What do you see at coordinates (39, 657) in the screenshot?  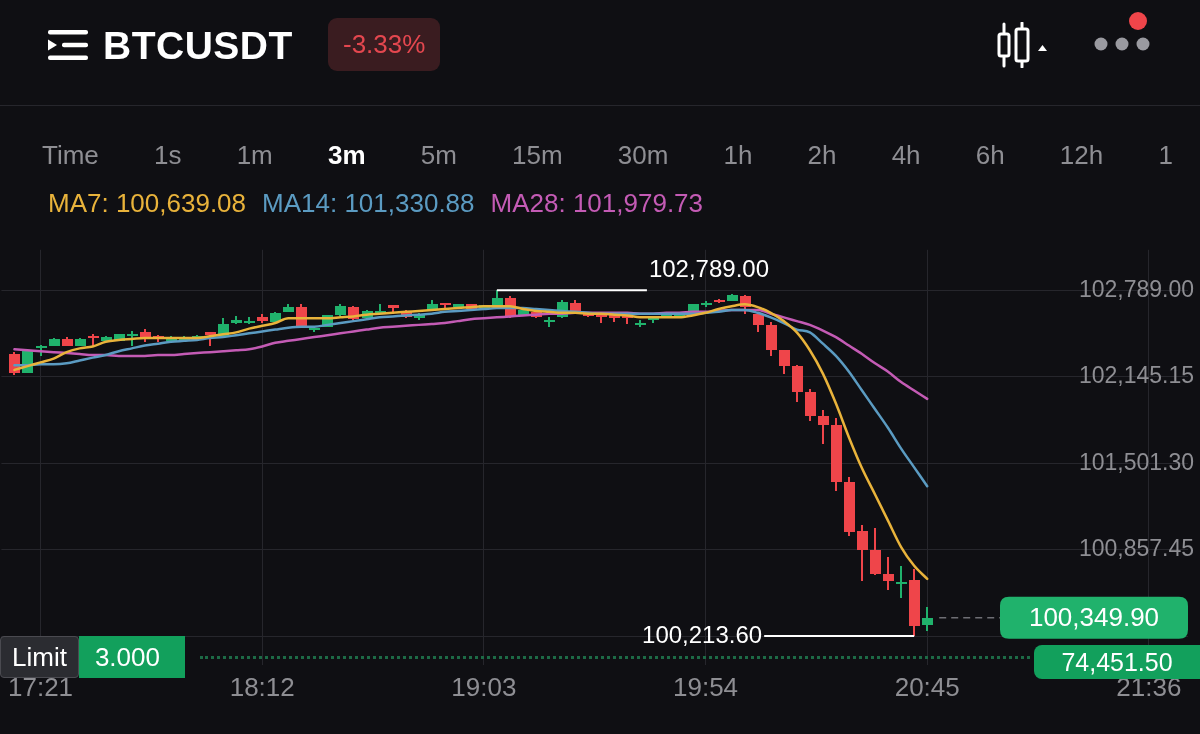 I see `annotation: Limit` at bounding box center [39, 657].